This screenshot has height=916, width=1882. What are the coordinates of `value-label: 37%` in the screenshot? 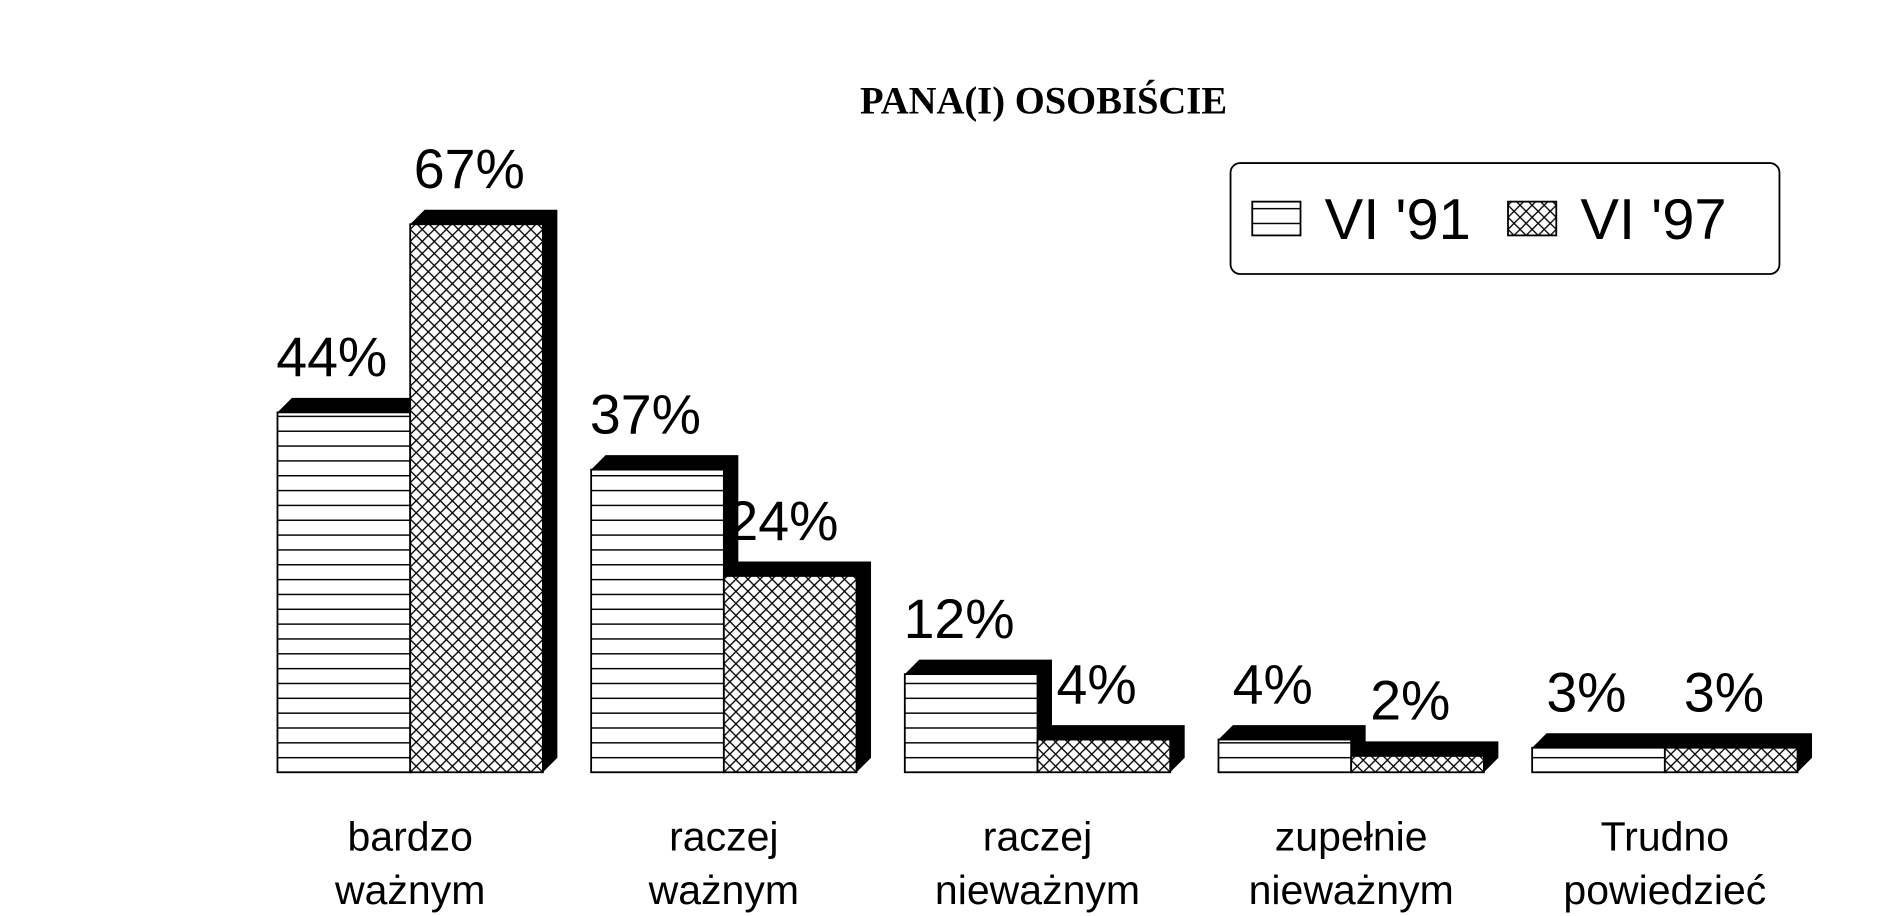 It's located at (645, 414).